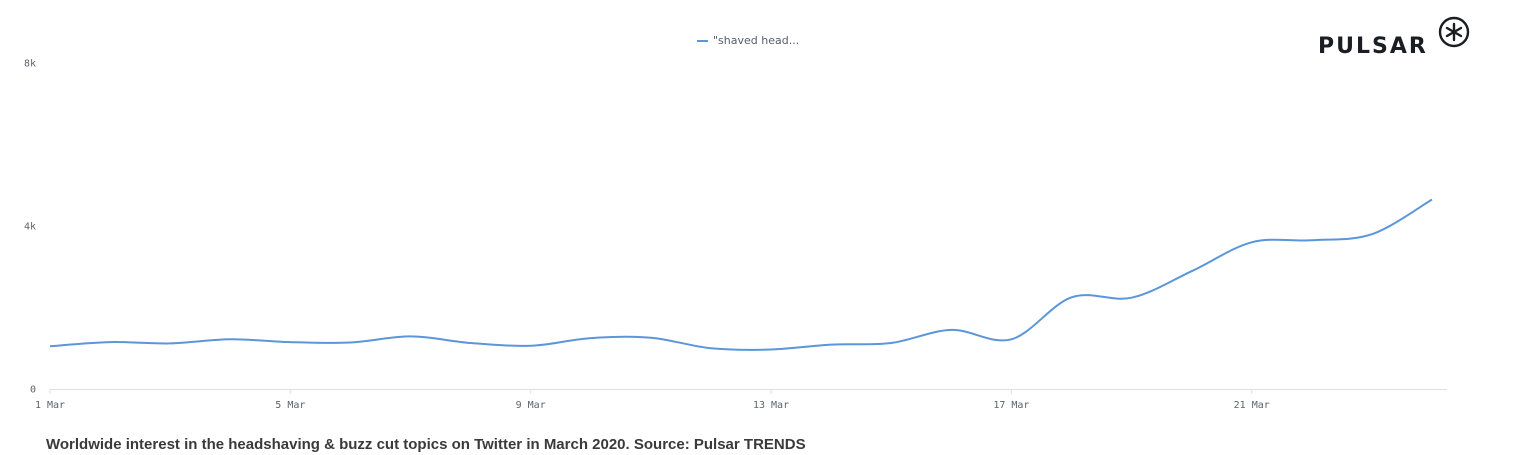  I want to click on y-tick-label: 0, so click(33, 390).